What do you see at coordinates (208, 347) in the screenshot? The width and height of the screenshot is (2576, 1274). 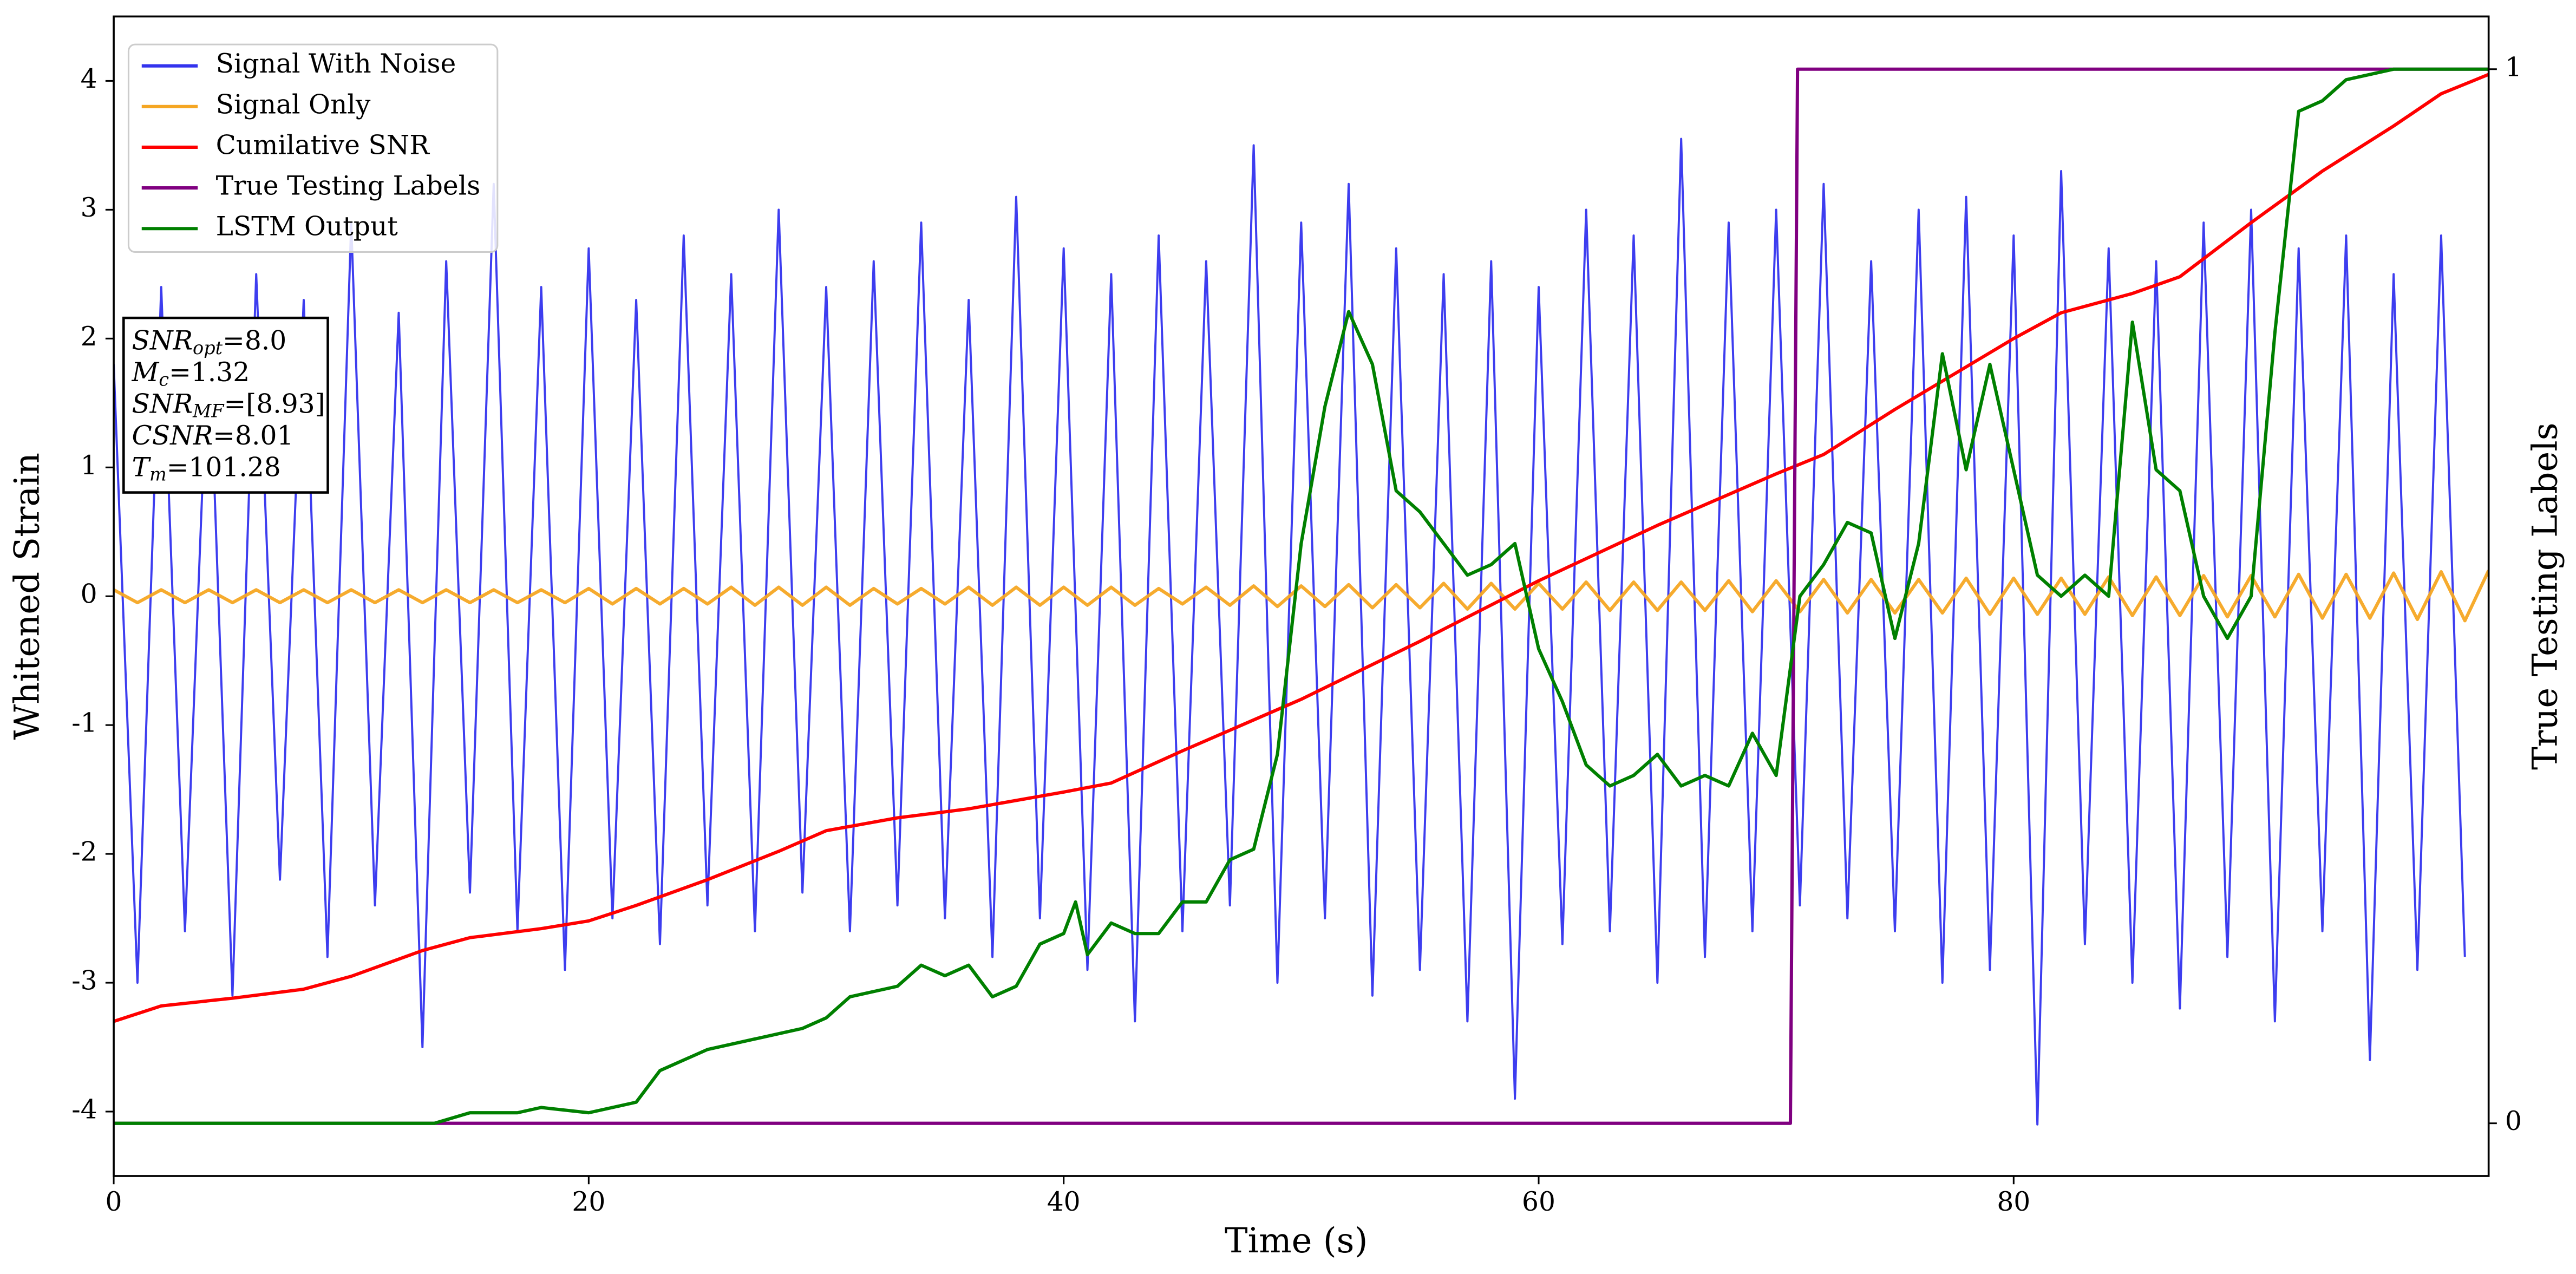 I see `annotation-subscript: opt` at bounding box center [208, 347].